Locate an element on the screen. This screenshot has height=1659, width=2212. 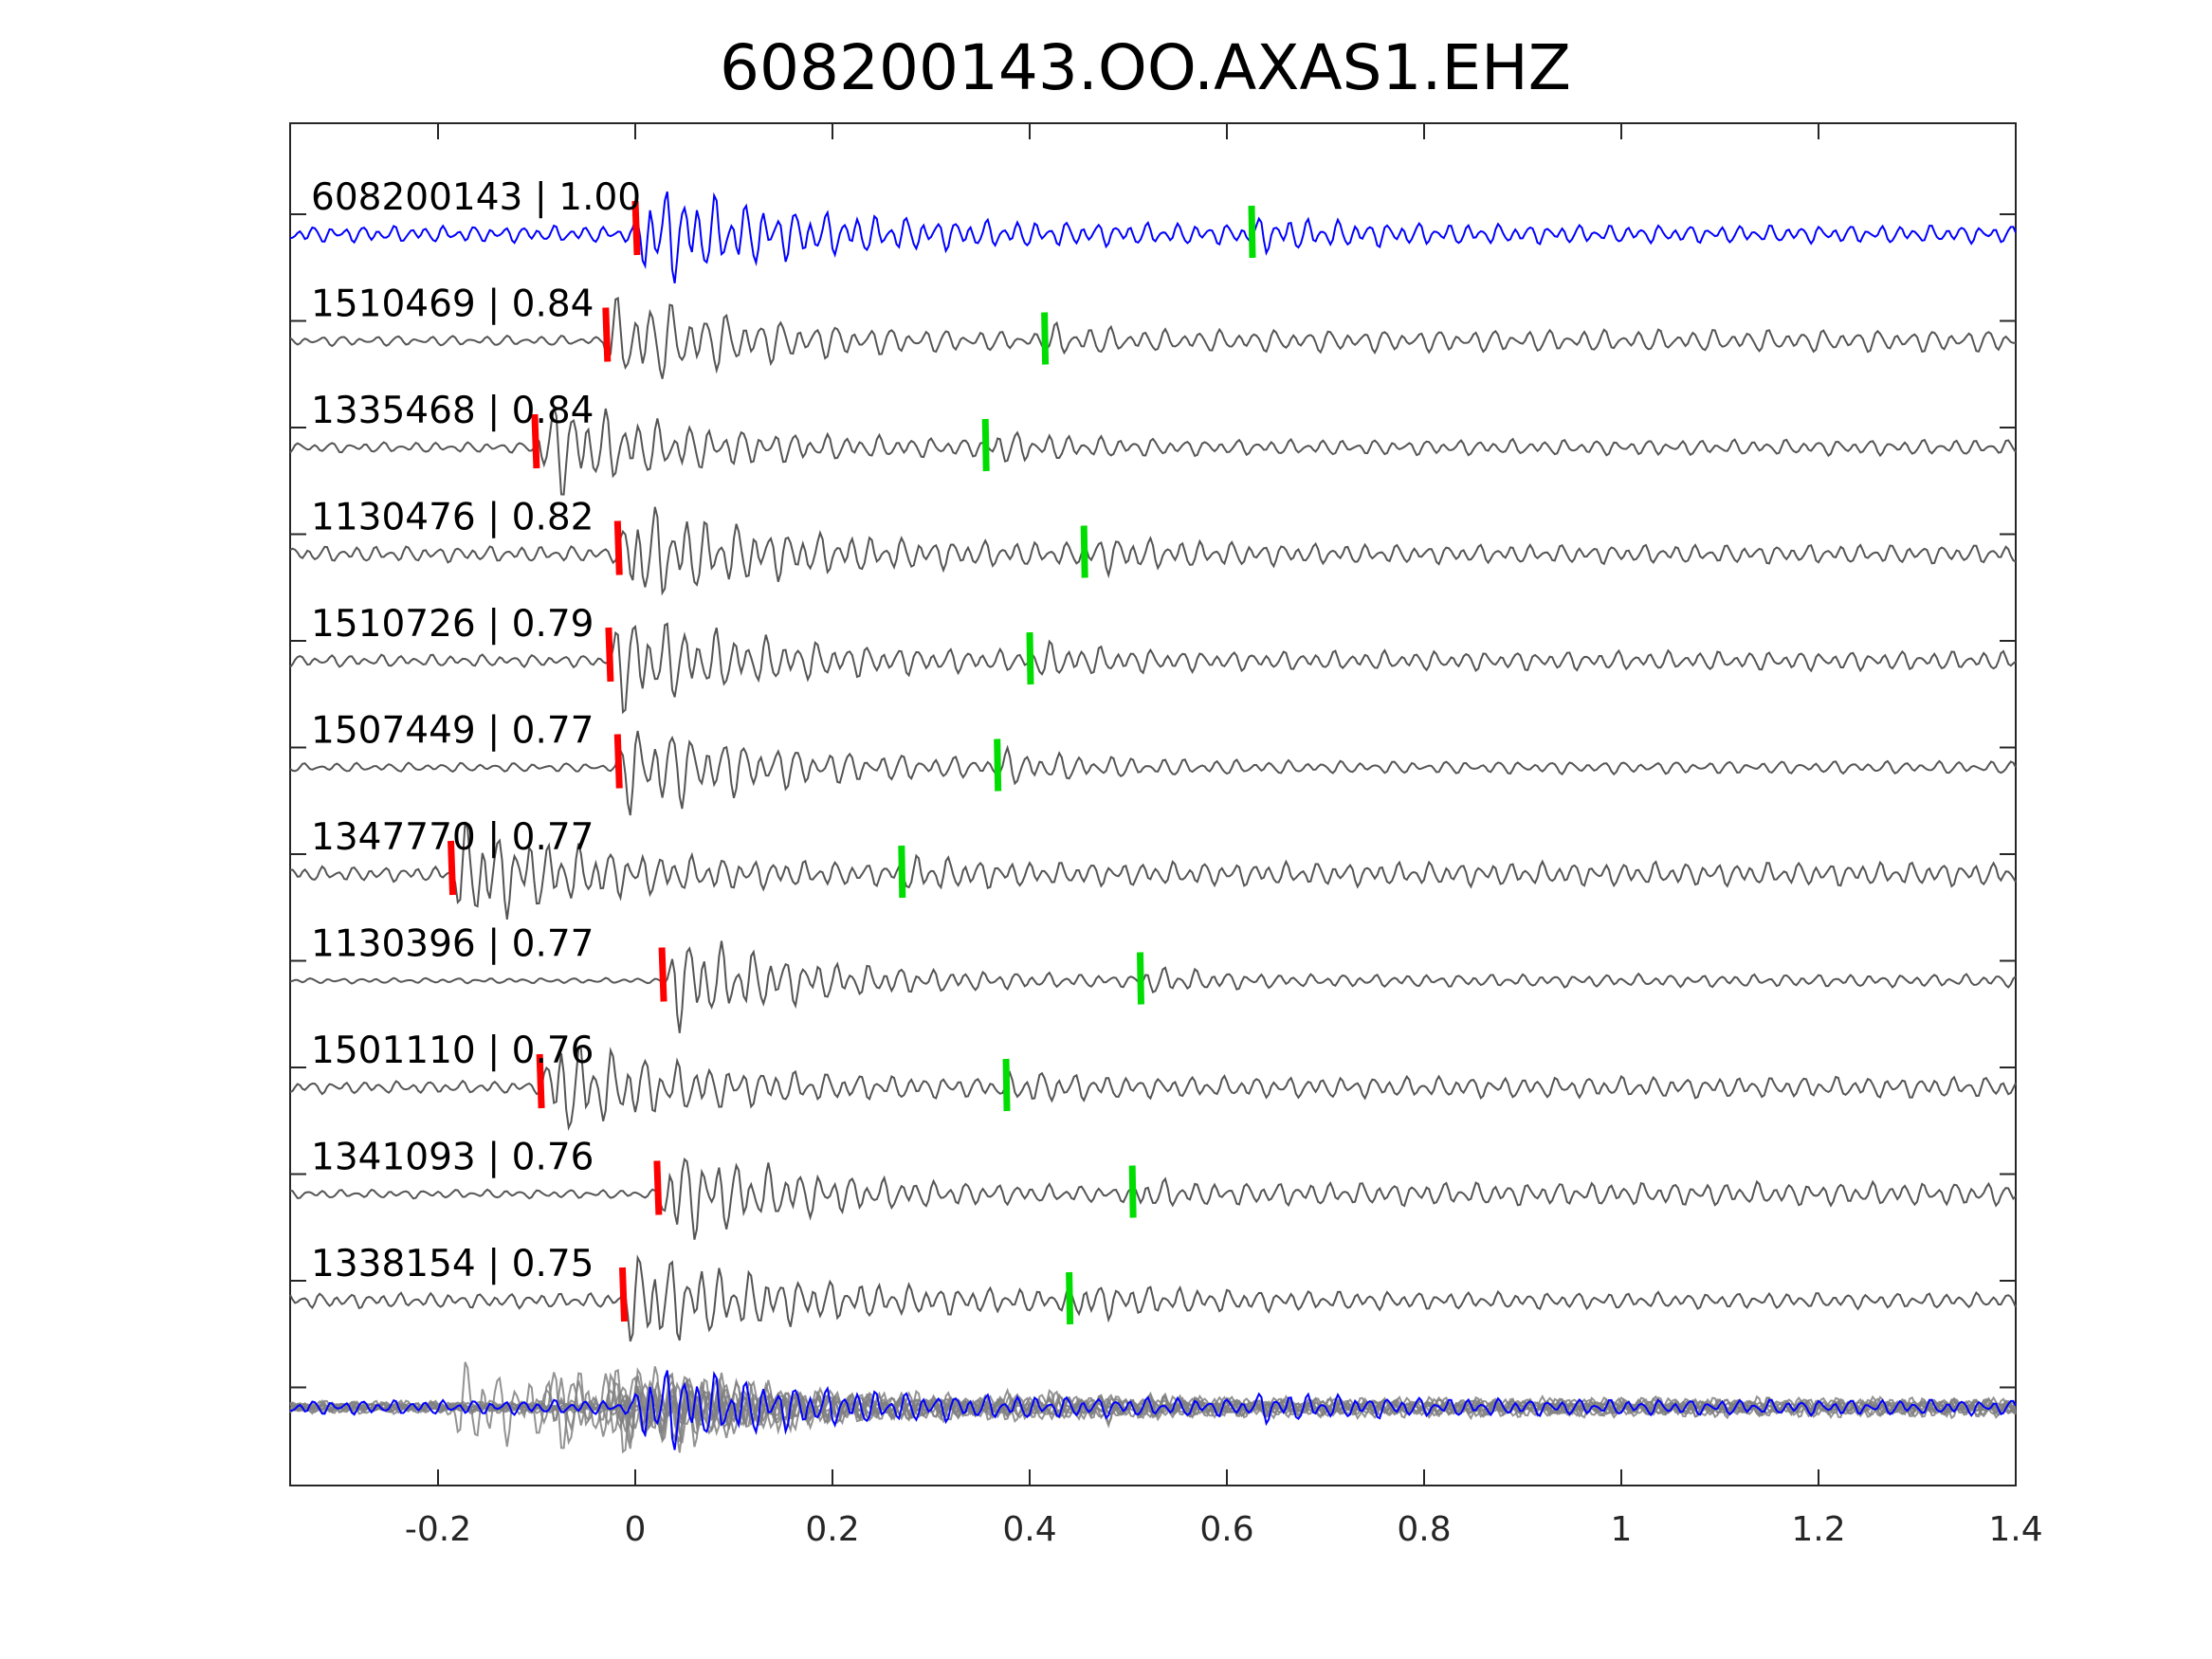
stacked-overlay is located at coordinates (1153, 1407).